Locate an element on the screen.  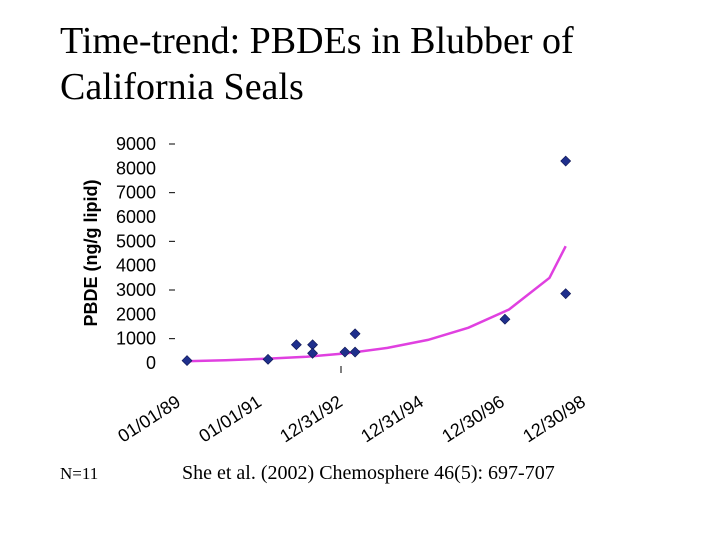
title-line-2: California Seals is located at coordinates (182, 87).